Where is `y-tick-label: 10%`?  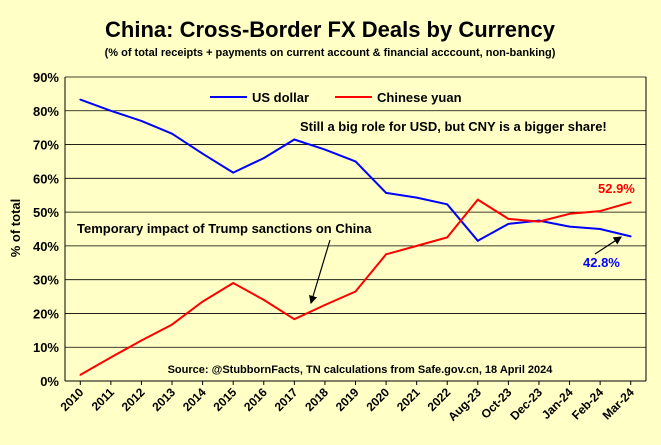 y-tick-label: 10% is located at coordinates (46, 347).